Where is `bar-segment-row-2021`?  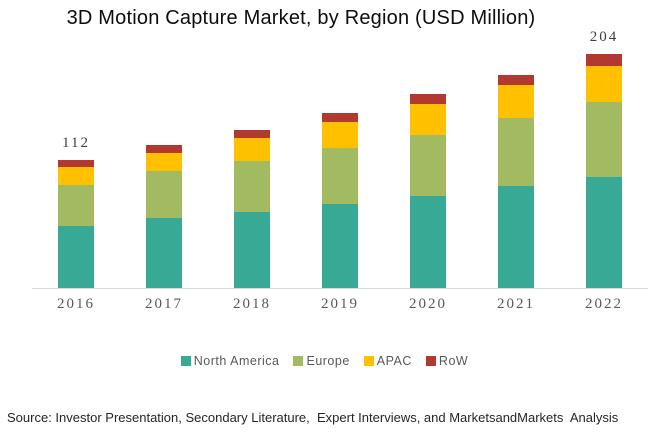
bar-segment-row-2021 is located at coordinates (516, 80).